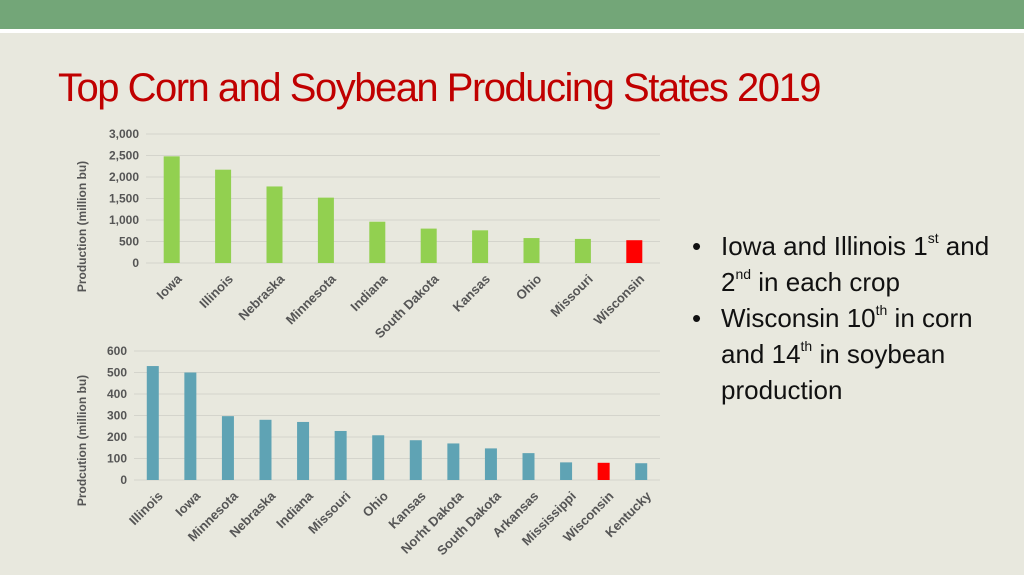 The height and width of the screenshot is (575, 1024). What do you see at coordinates (531, 250) in the screenshot?
I see `bar-ohio` at bounding box center [531, 250].